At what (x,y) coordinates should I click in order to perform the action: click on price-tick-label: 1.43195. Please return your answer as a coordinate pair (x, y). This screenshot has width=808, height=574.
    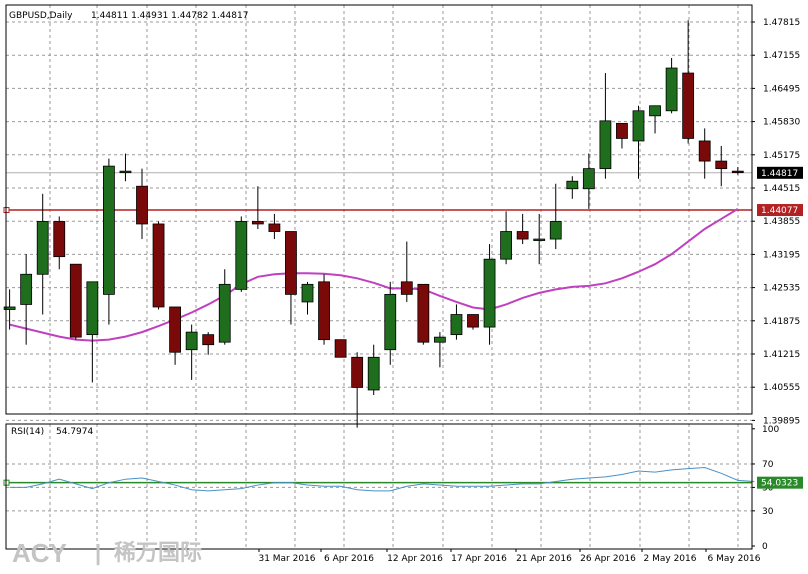
    Looking at the image, I should click on (781, 255).